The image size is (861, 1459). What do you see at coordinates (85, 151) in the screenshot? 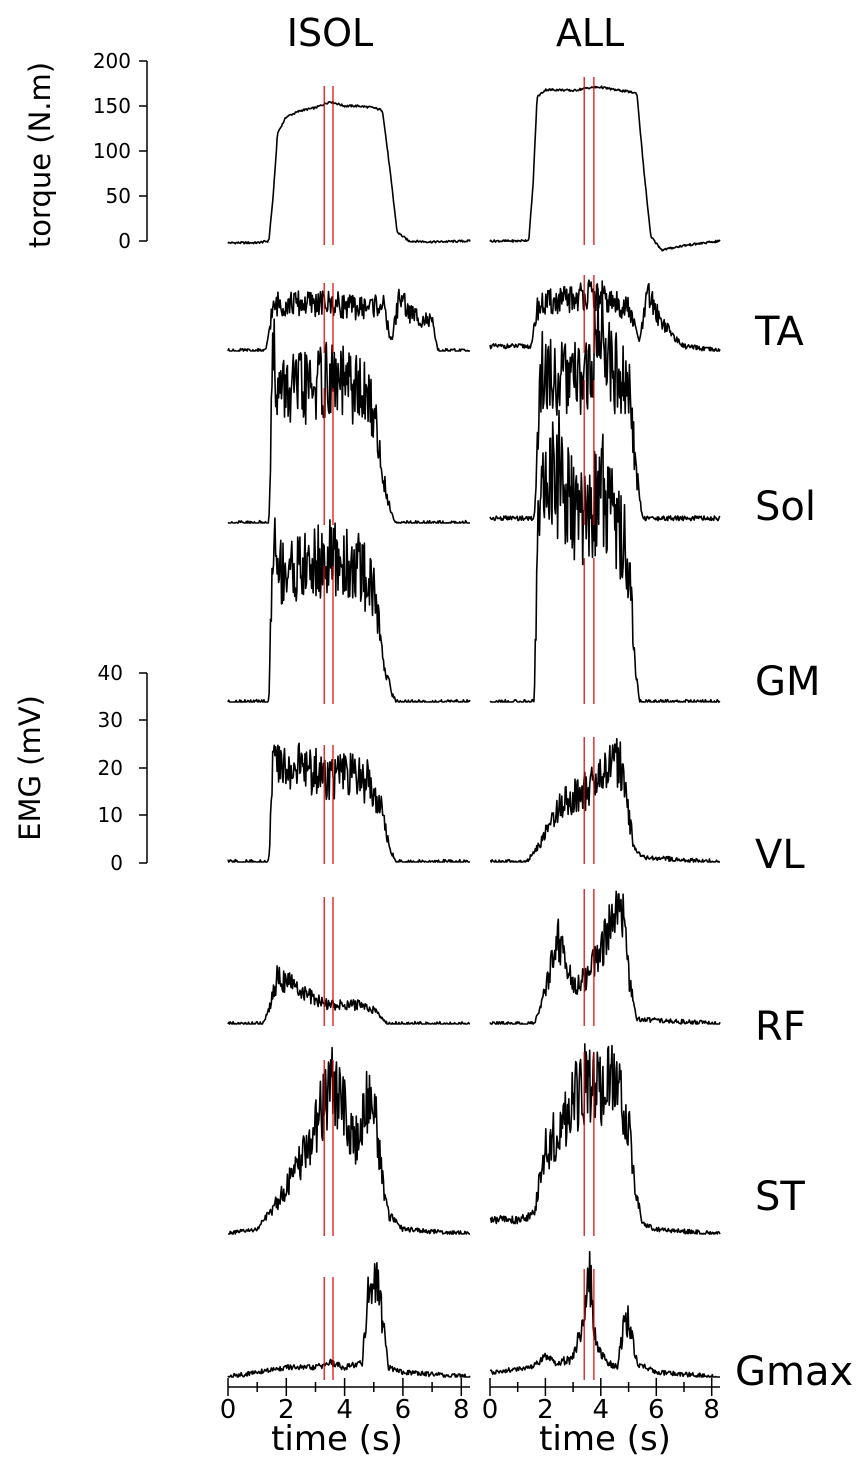
I see `torque-axis: 200 150 100 50 0 torque (N.m)` at bounding box center [85, 151].